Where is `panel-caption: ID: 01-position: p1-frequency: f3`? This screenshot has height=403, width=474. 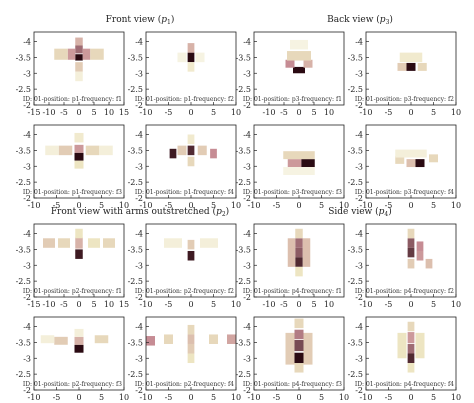
panel-caption: ID: 01-position: p1-frequency: f3 is located at coordinates (72, 192).